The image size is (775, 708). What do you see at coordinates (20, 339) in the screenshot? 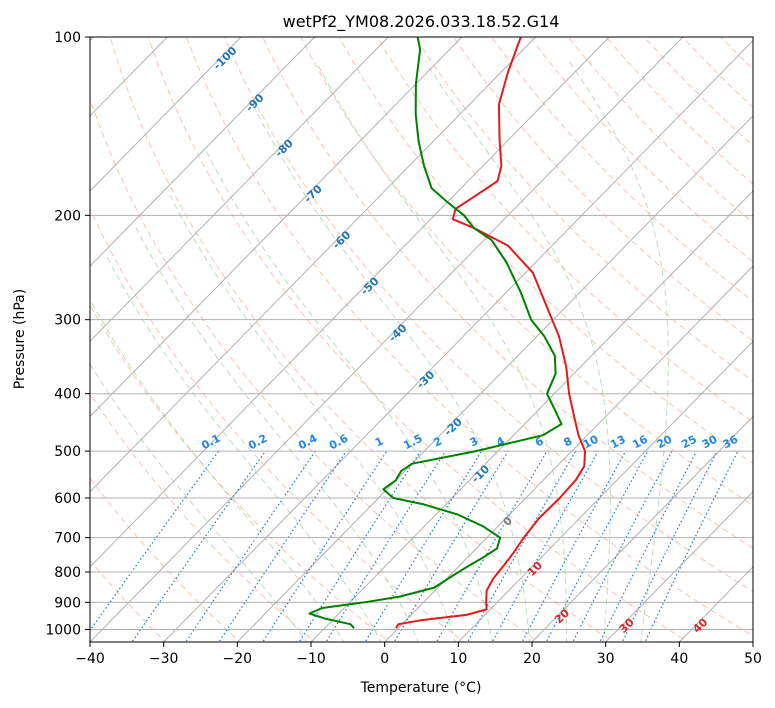
I see `y-axis-label: Pressure (hPa)` at bounding box center [20, 339].